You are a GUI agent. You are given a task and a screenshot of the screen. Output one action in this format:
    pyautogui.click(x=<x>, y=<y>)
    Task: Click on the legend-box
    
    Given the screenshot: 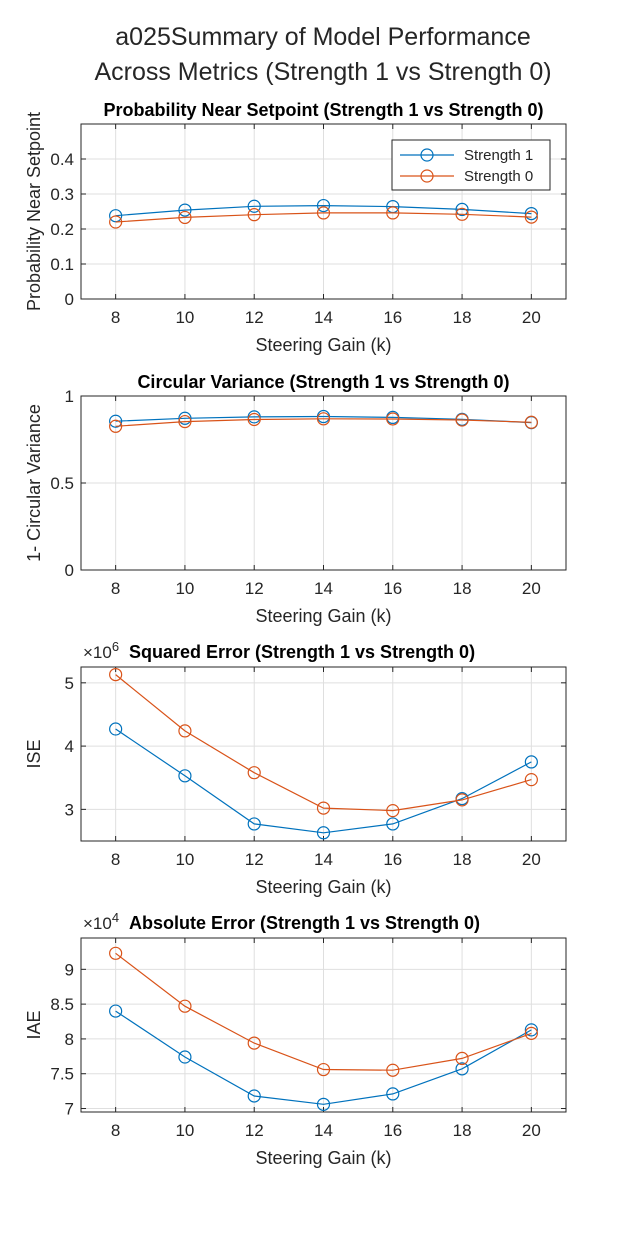 What is the action you would take?
    pyautogui.click(x=471, y=165)
    